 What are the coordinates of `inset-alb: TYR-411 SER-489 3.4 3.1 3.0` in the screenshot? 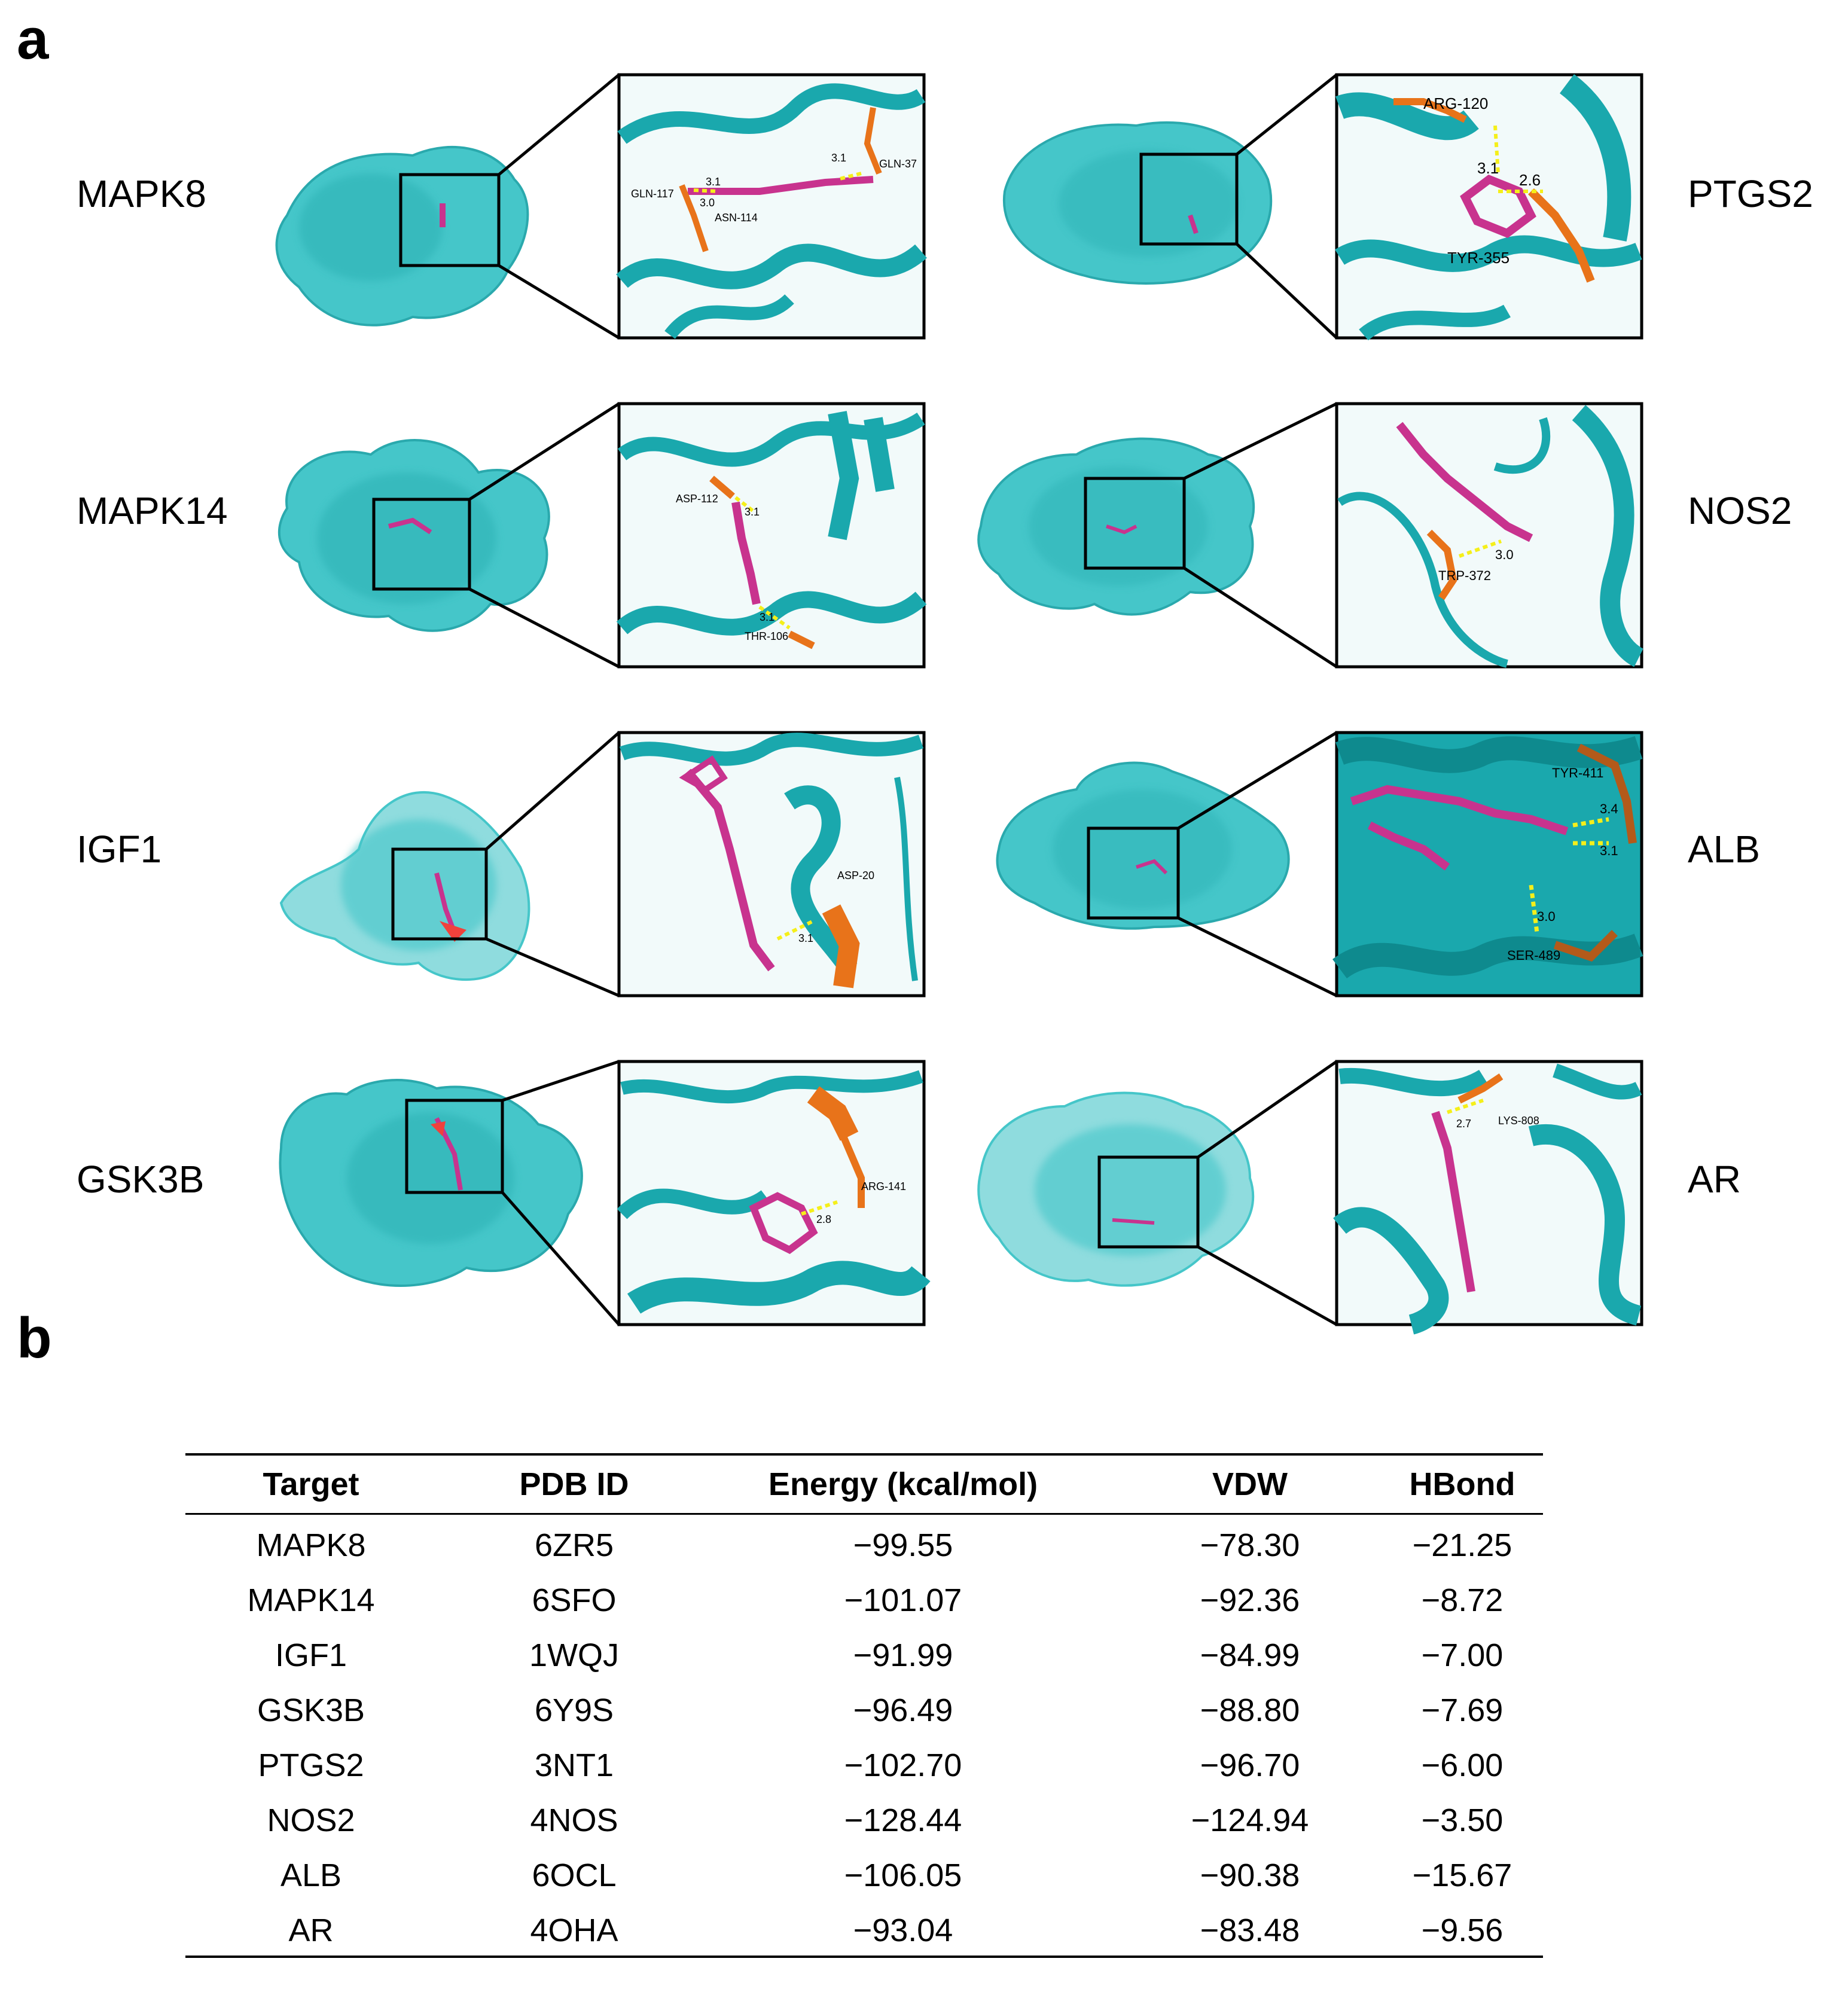 It's located at (1487, 864).